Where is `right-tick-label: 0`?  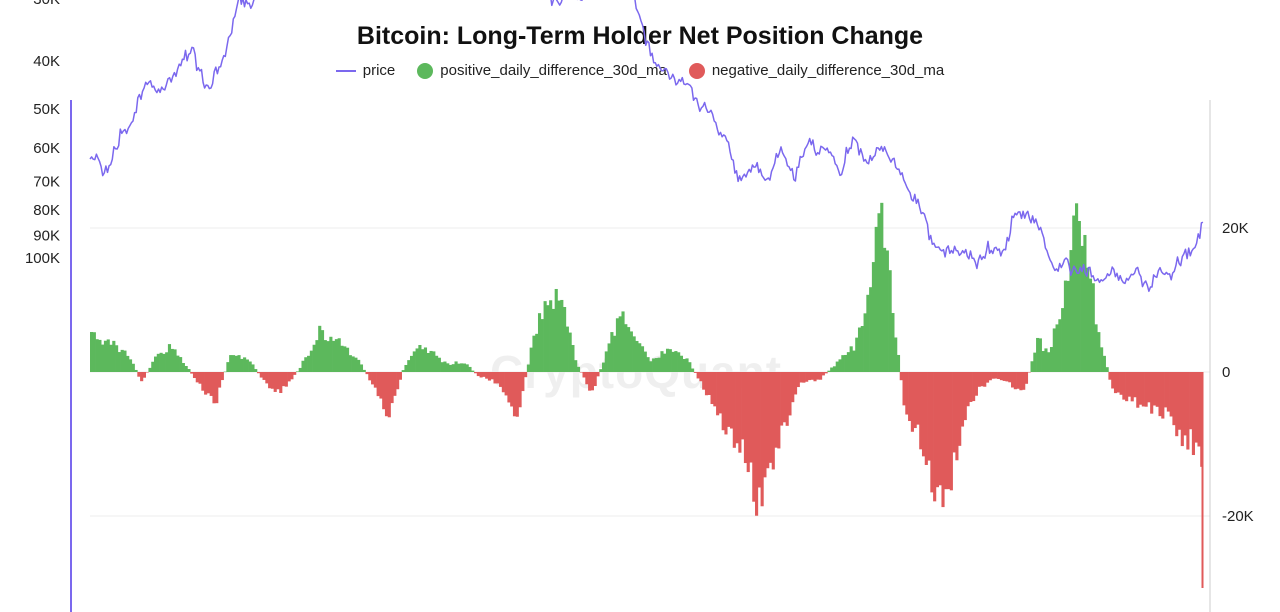 right-tick-label: 0 is located at coordinates (1226, 372).